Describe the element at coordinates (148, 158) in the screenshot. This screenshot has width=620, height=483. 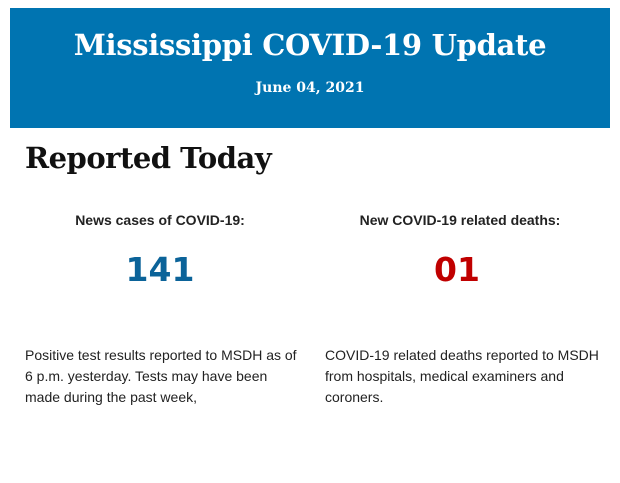
I see `section-heading: Reported Today` at that location.